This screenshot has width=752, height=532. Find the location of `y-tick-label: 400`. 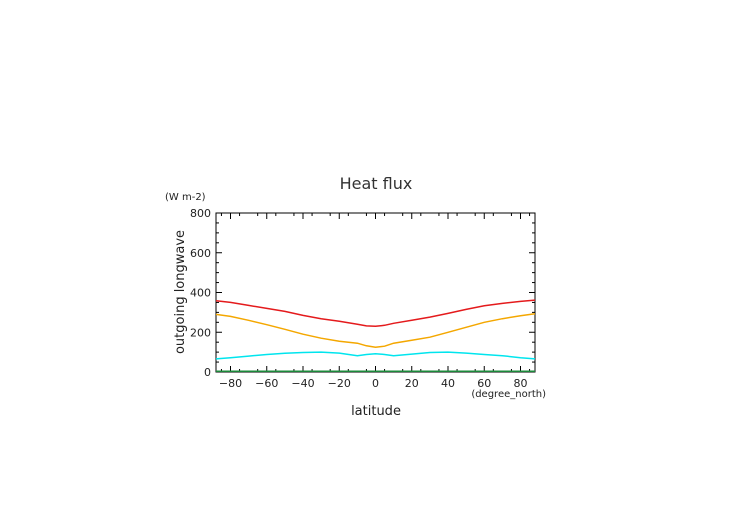

y-tick-label: 400 is located at coordinates (200, 293).